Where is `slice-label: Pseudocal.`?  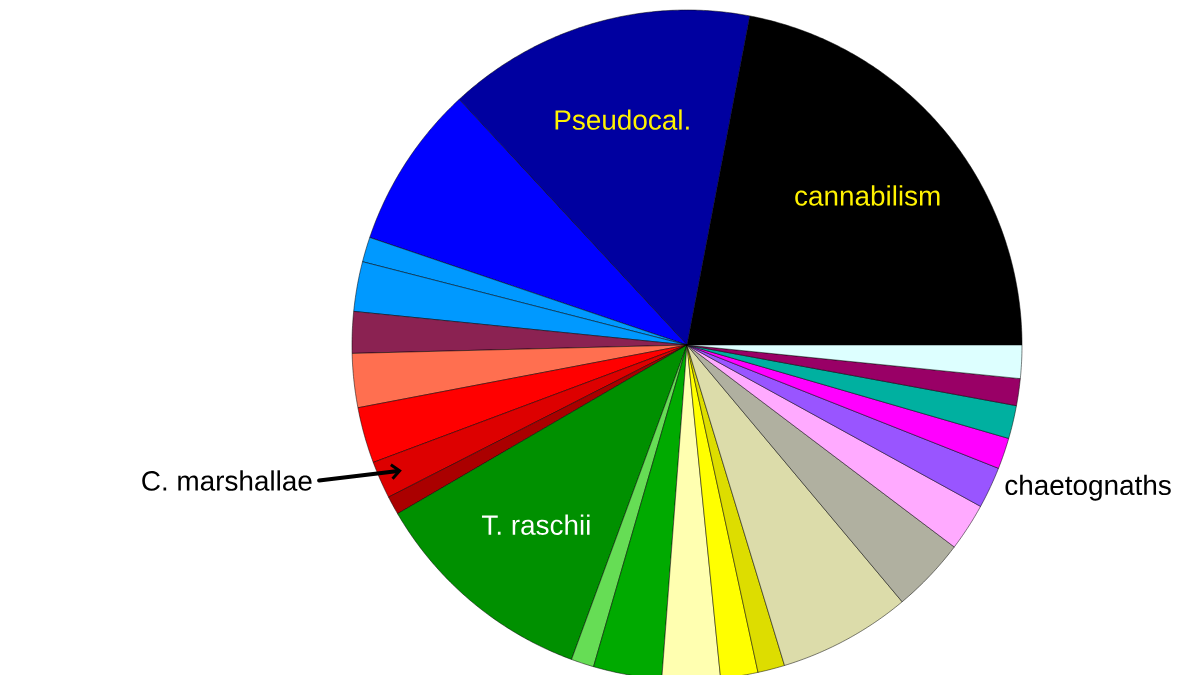
slice-label: Pseudocal. is located at coordinates (622, 119).